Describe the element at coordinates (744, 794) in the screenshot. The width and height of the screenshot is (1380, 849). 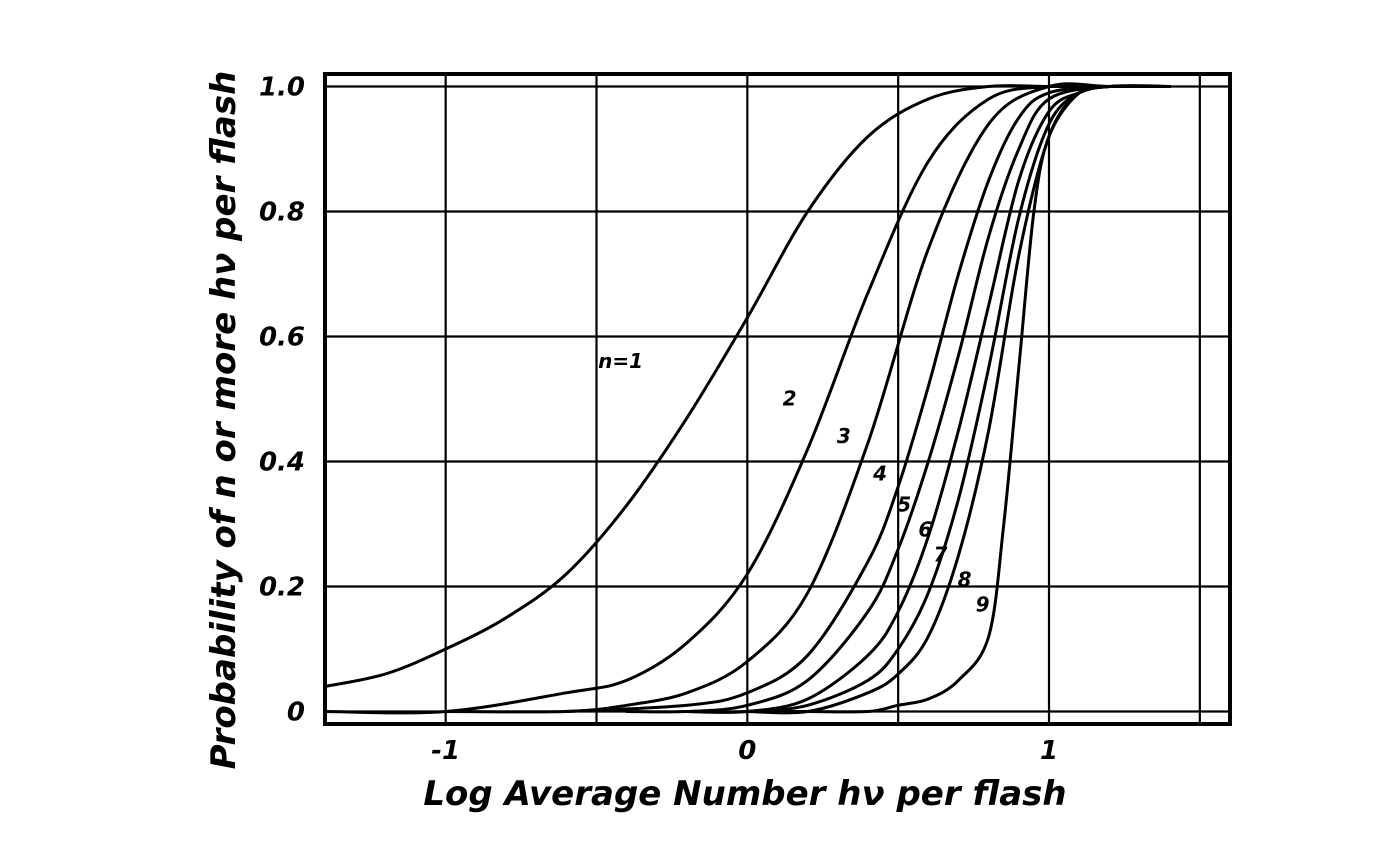
I see `x-axis-title: Log Average Number hν per flash` at that location.